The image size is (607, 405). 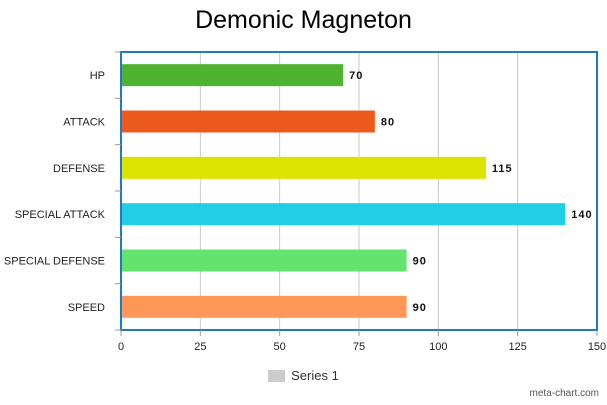 What do you see at coordinates (517, 347) in the screenshot?
I see `x-tick-label: 125` at bounding box center [517, 347].